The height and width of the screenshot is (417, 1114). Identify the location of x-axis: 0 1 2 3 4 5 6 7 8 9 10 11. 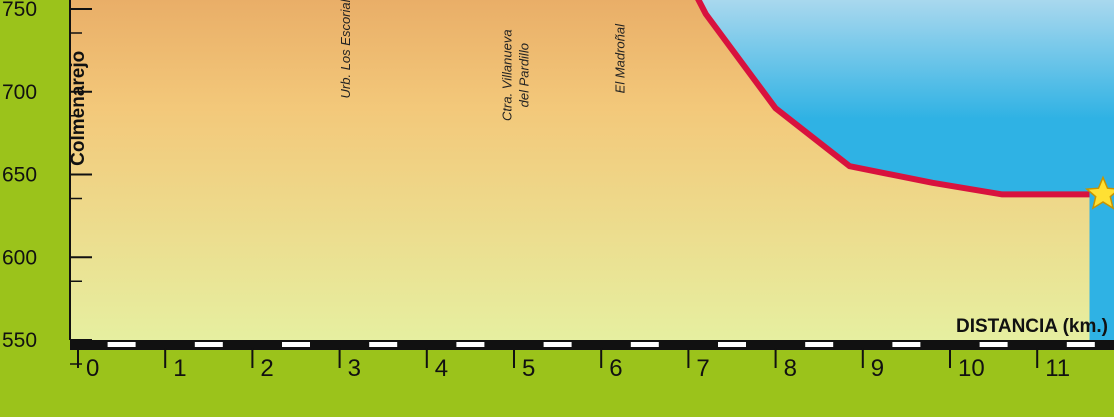
(592, 361).